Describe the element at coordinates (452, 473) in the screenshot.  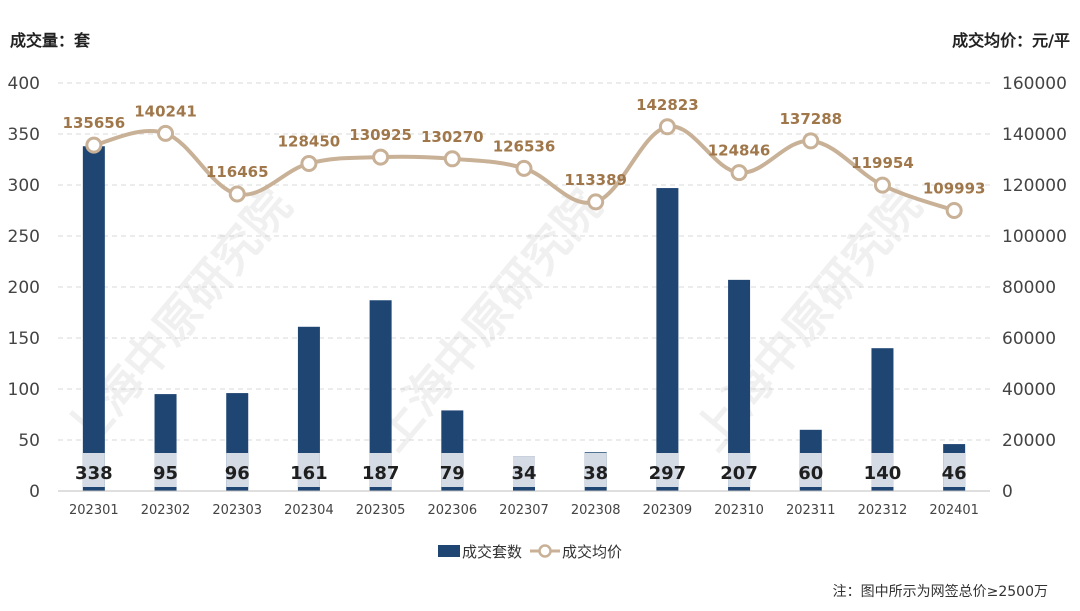
I see `bar-data-label: 79` at that location.